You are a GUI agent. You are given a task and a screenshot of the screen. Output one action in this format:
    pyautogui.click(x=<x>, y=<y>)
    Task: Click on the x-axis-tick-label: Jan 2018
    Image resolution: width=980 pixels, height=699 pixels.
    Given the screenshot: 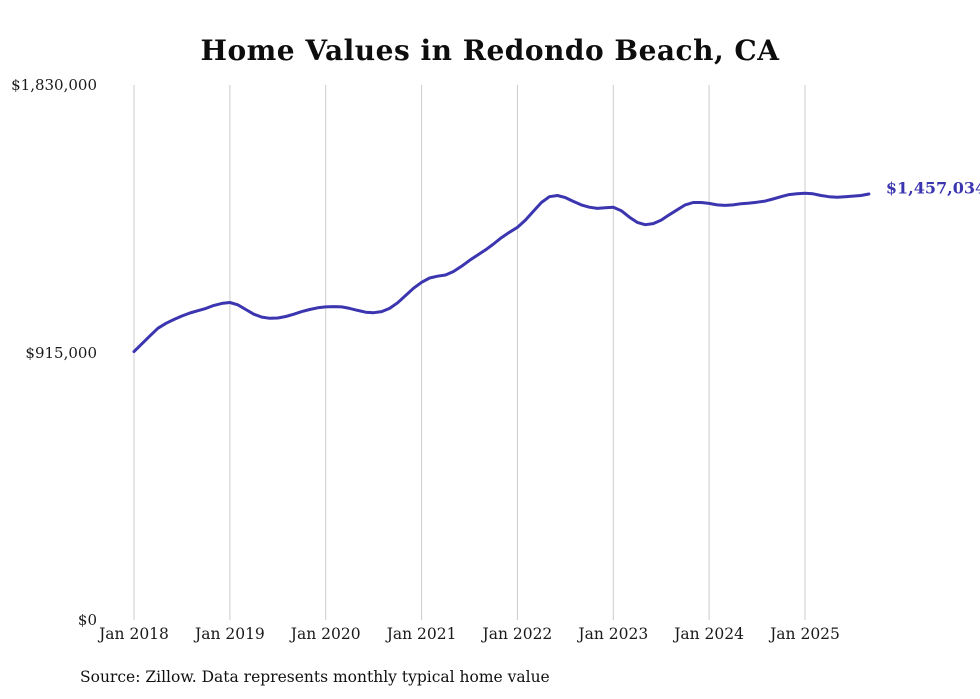 What is the action you would take?
    pyautogui.click(x=134, y=634)
    